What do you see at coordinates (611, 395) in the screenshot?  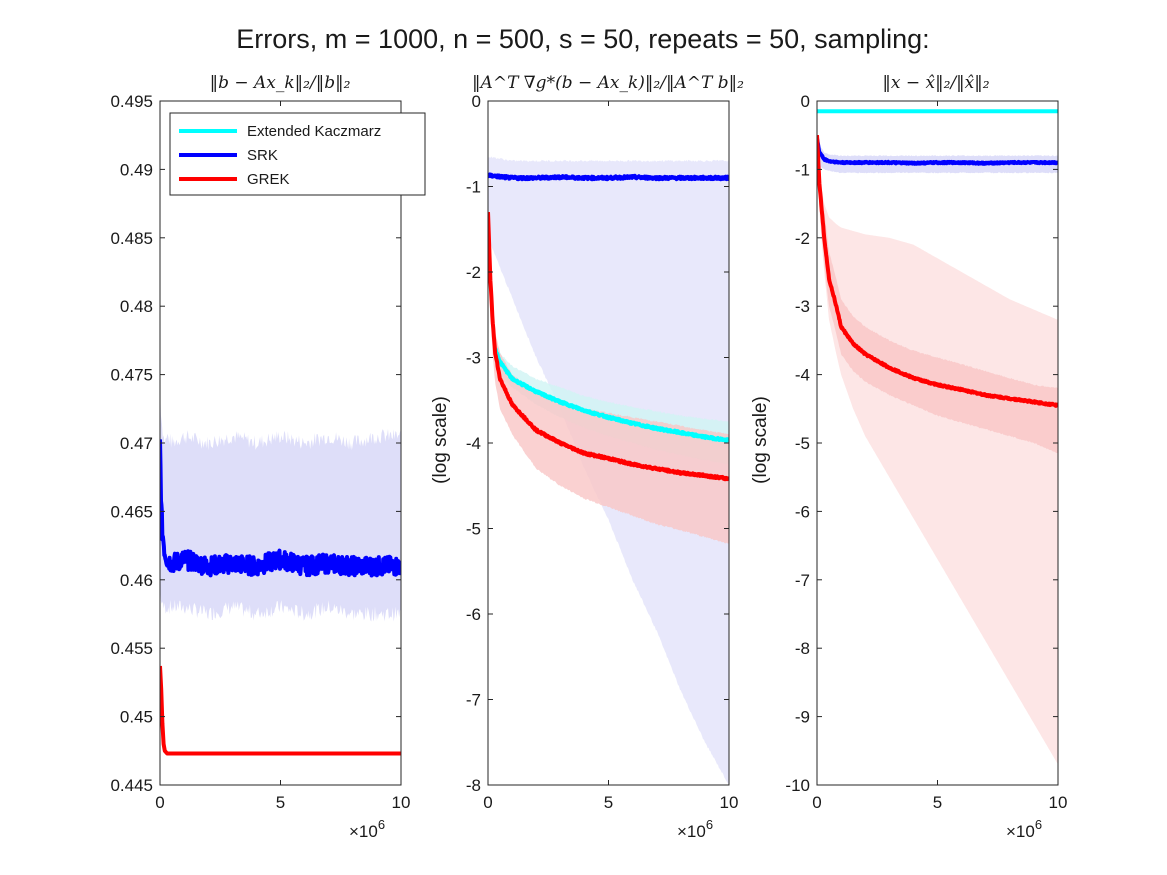 I see `series-line-extended-kaczmarz` at bounding box center [611, 395].